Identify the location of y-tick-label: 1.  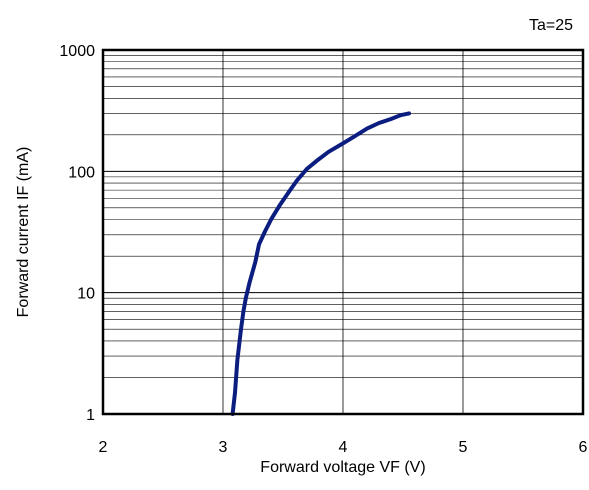
(90, 415).